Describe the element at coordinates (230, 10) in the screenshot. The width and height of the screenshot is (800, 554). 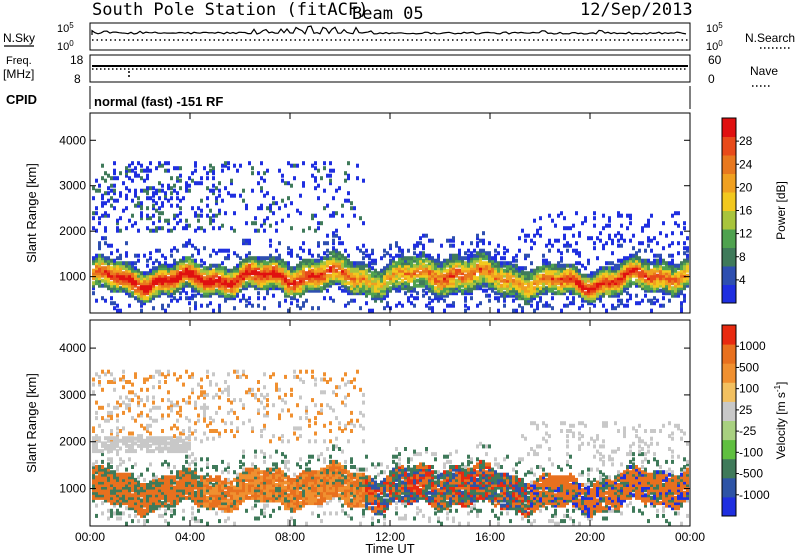
I see `station-title: South Pole Station (fitACF)` at that location.